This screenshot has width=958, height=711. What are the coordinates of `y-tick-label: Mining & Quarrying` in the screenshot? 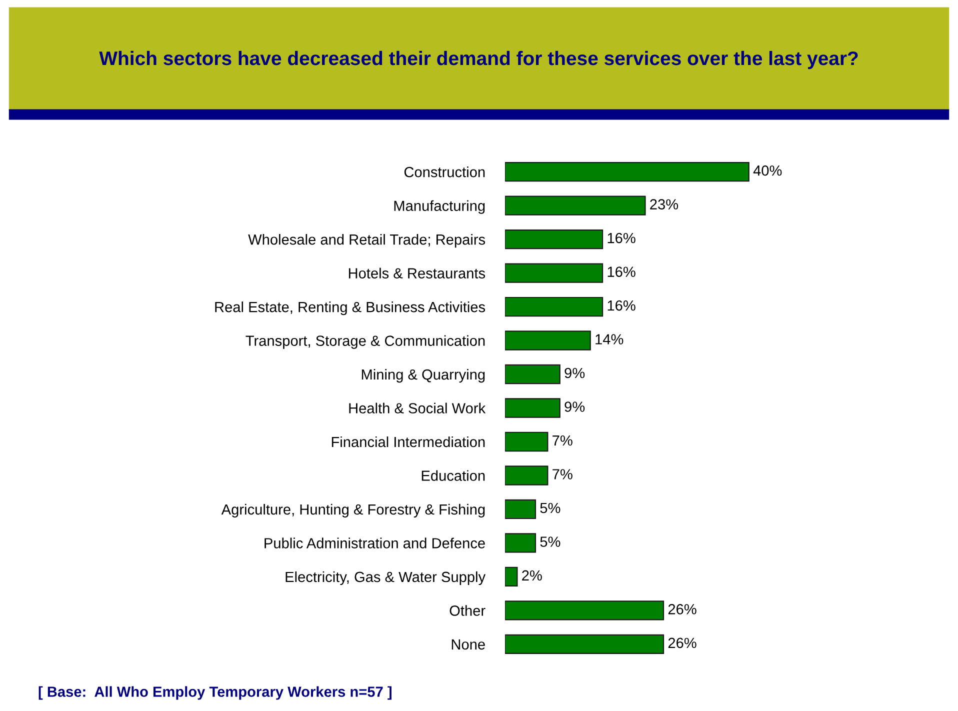 It's located at (423, 375).